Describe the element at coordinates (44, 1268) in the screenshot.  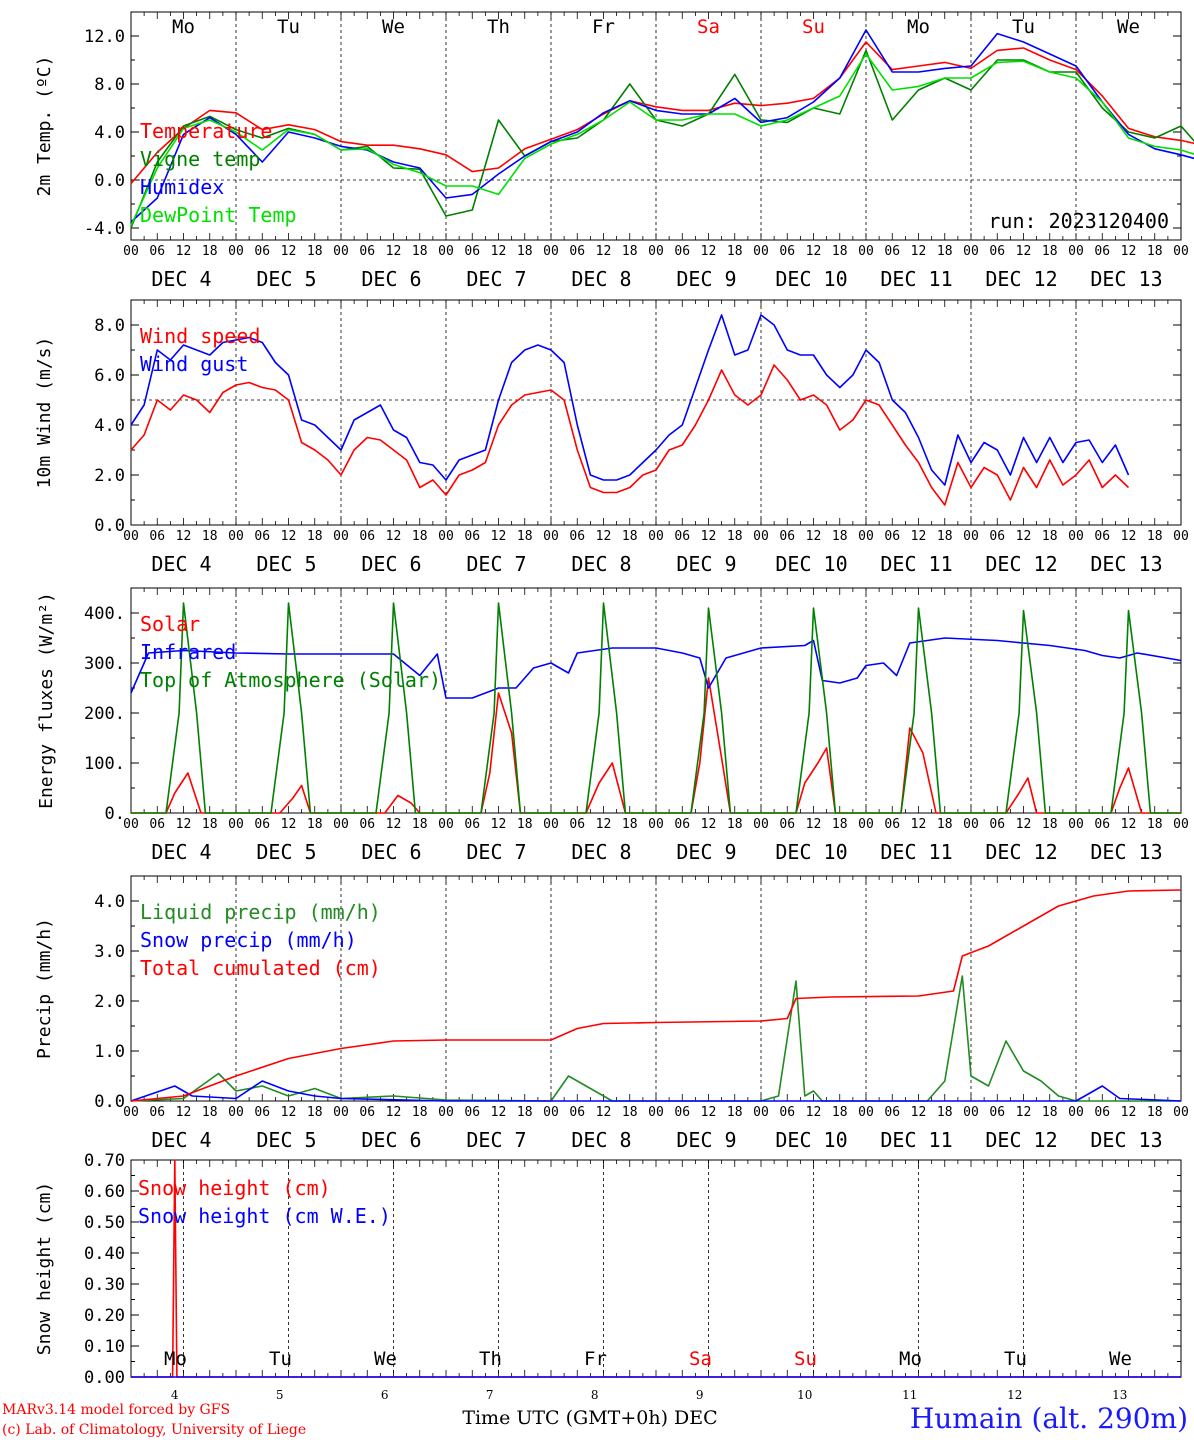
I see `y-axis-label: Snow height (cm)` at that location.